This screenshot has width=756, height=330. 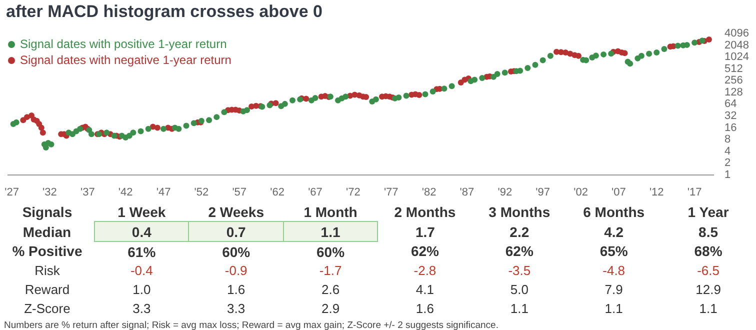 What do you see at coordinates (425, 289) in the screenshot?
I see `text: 4.1` at bounding box center [425, 289].